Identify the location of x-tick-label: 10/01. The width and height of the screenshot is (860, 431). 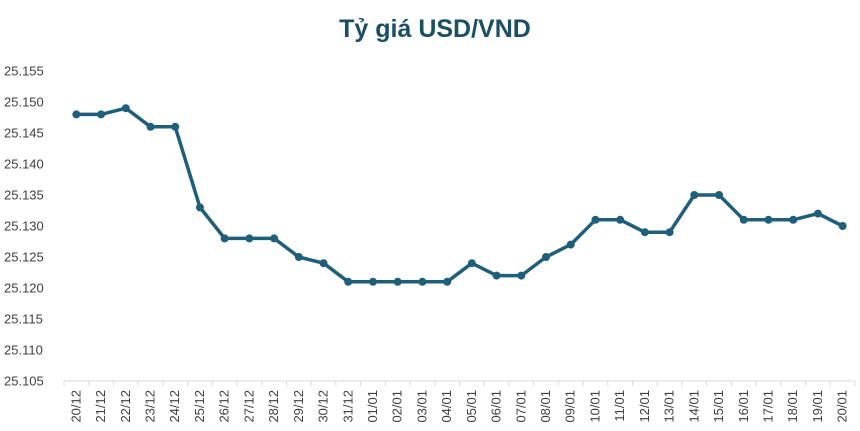
(594, 406).